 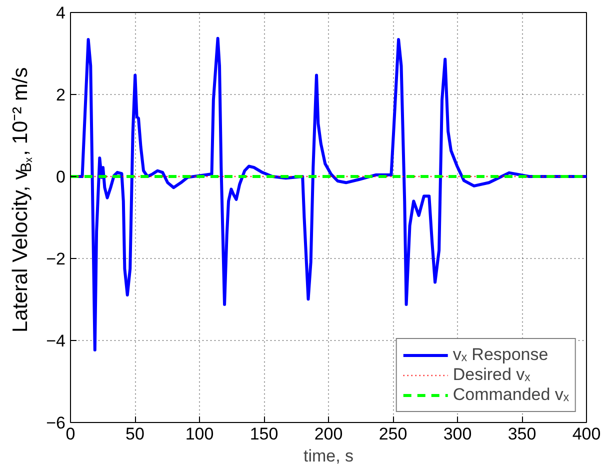 I want to click on x-tick-label: 300, so click(x=457, y=434).